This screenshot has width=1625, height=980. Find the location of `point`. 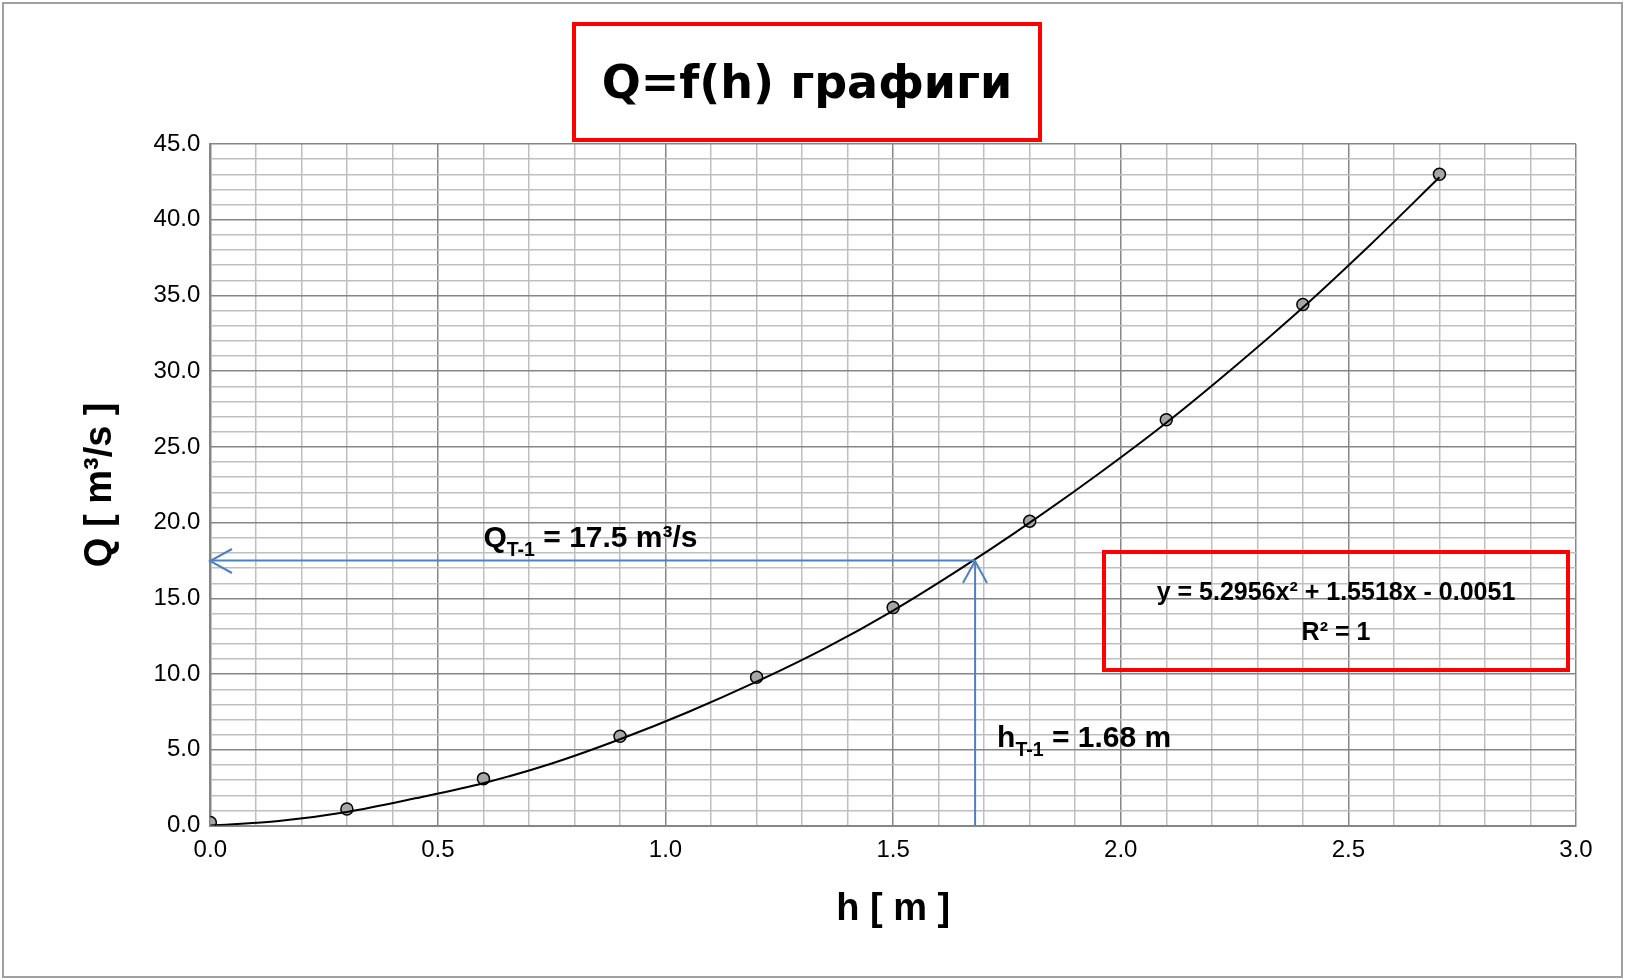

point is located at coordinates (1439, 174).